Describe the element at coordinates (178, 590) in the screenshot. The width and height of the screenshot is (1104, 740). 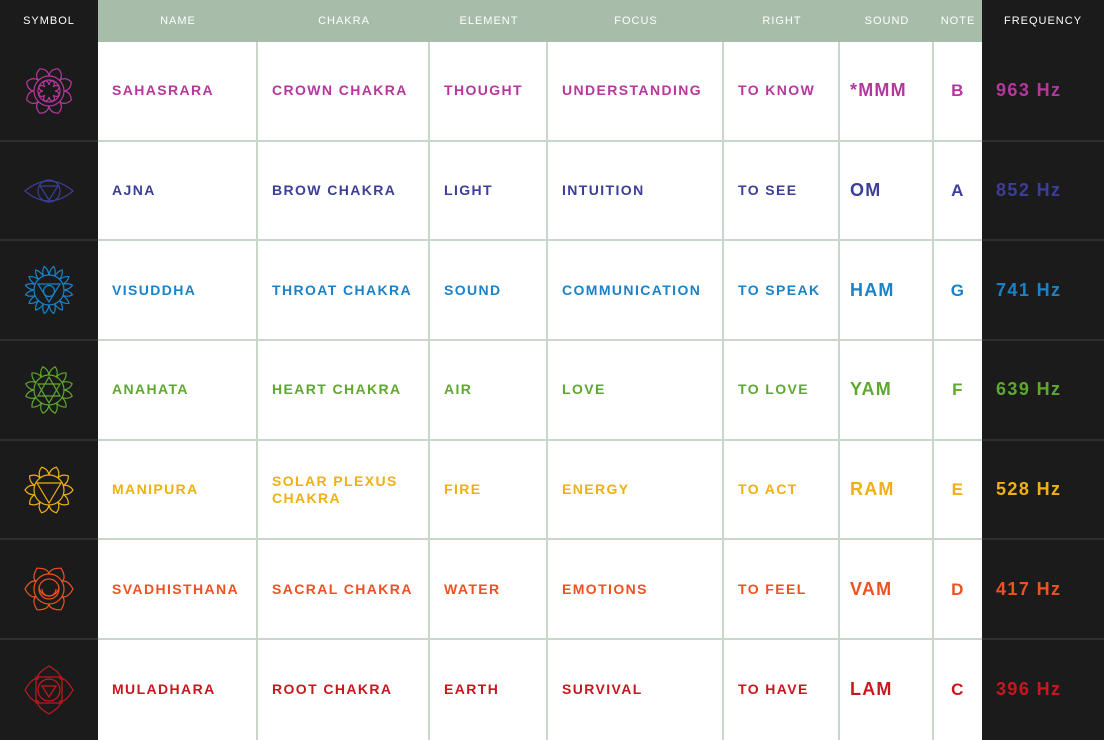
I see `name-cell: SVADHISTHANA` at that location.